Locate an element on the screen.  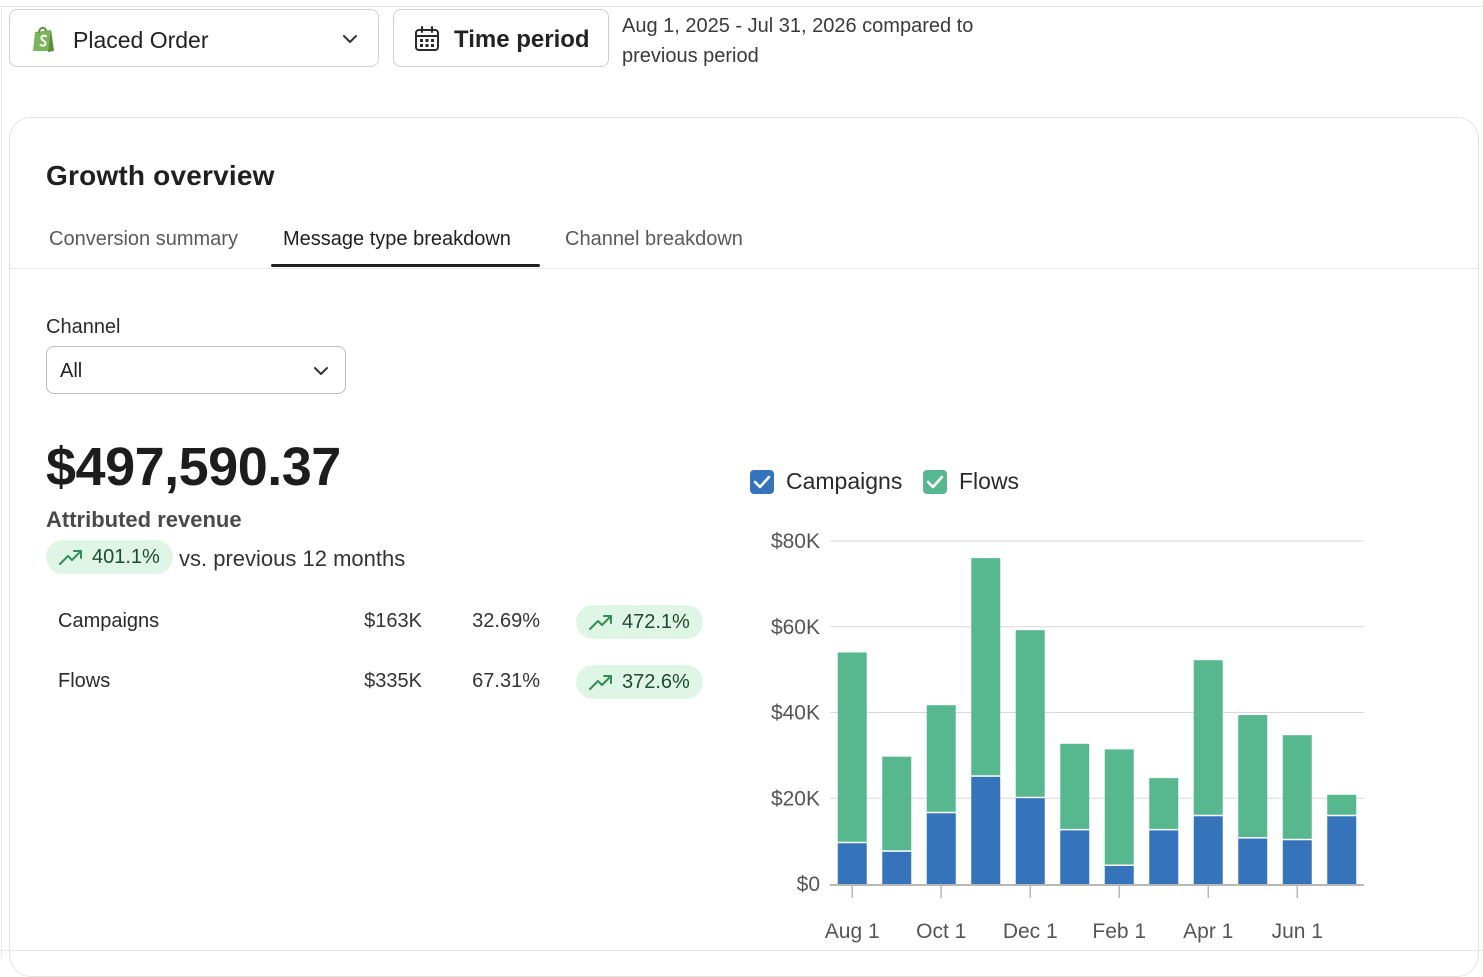
time-period-button: Time period is located at coordinates (501, 38).